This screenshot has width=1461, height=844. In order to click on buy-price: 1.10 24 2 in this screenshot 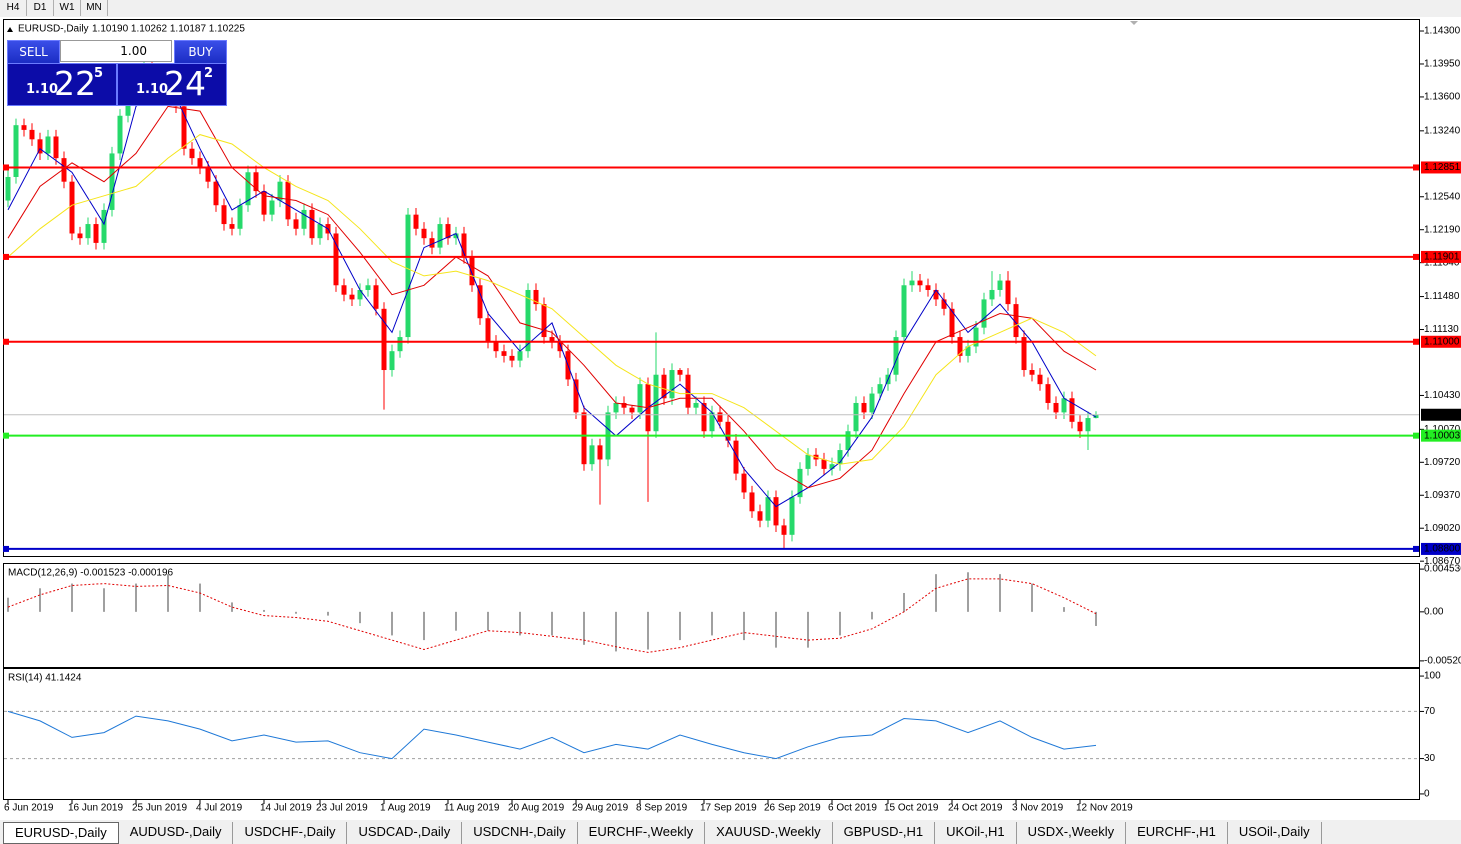, I will do `click(172, 84)`.